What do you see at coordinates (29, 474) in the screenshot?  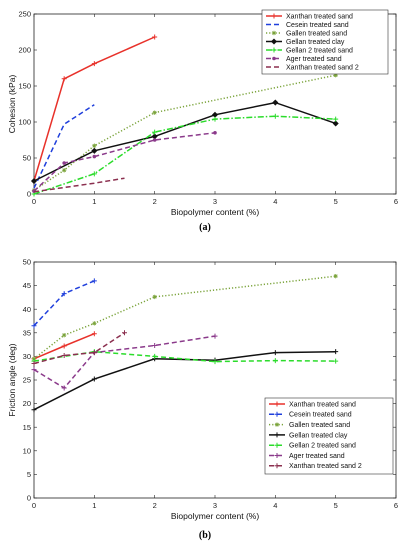 I see `y-tick-label: 5` at bounding box center [29, 474].